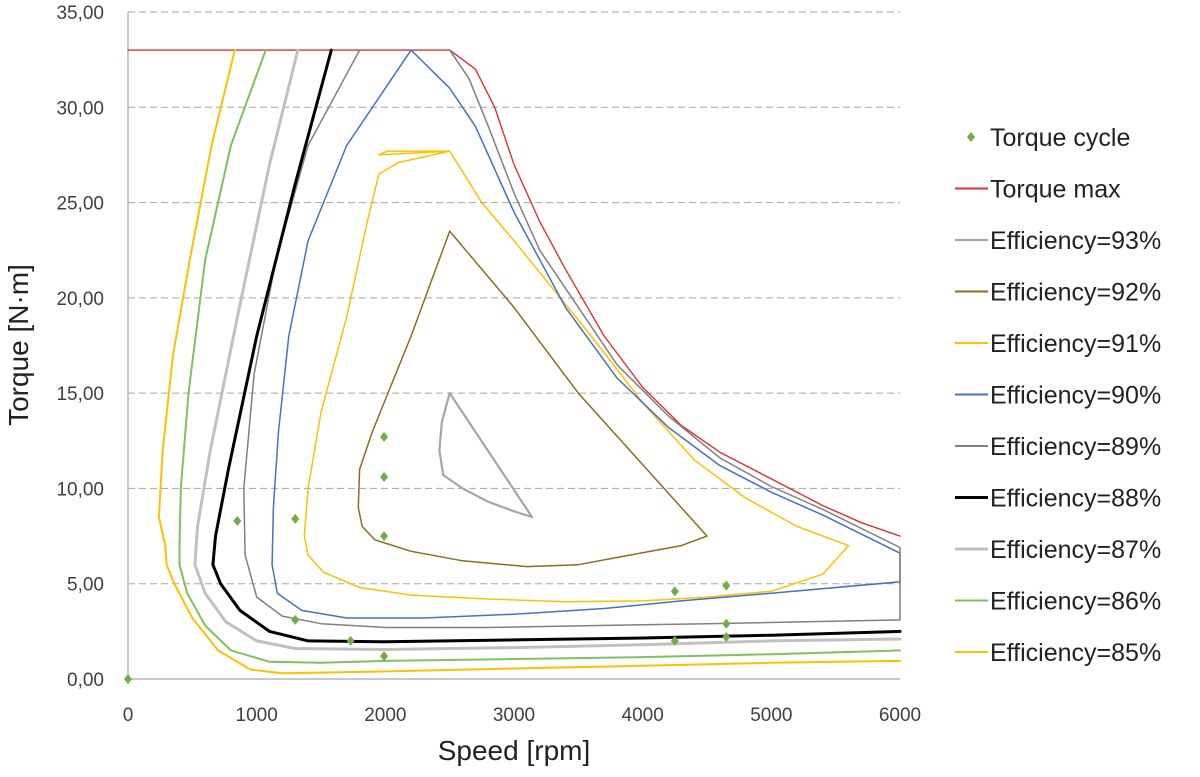 This screenshot has height=777, width=1200. Describe the element at coordinates (1055, 190) in the screenshot. I see `legend-label-torque-max: Torque max` at that location.